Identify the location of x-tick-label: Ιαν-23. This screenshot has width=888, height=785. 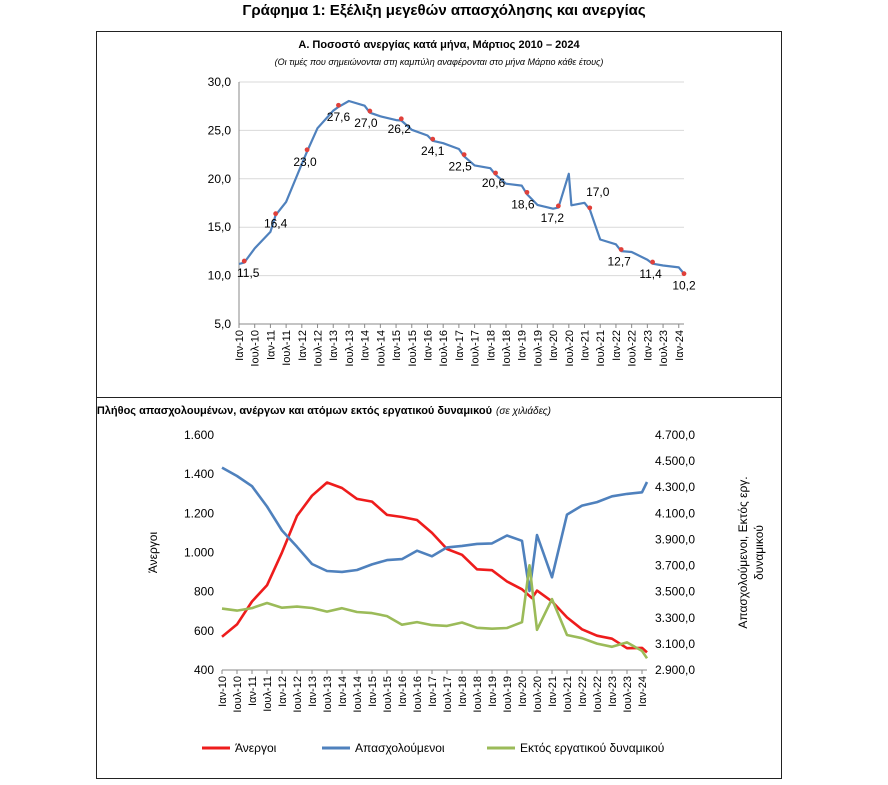
(648, 345).